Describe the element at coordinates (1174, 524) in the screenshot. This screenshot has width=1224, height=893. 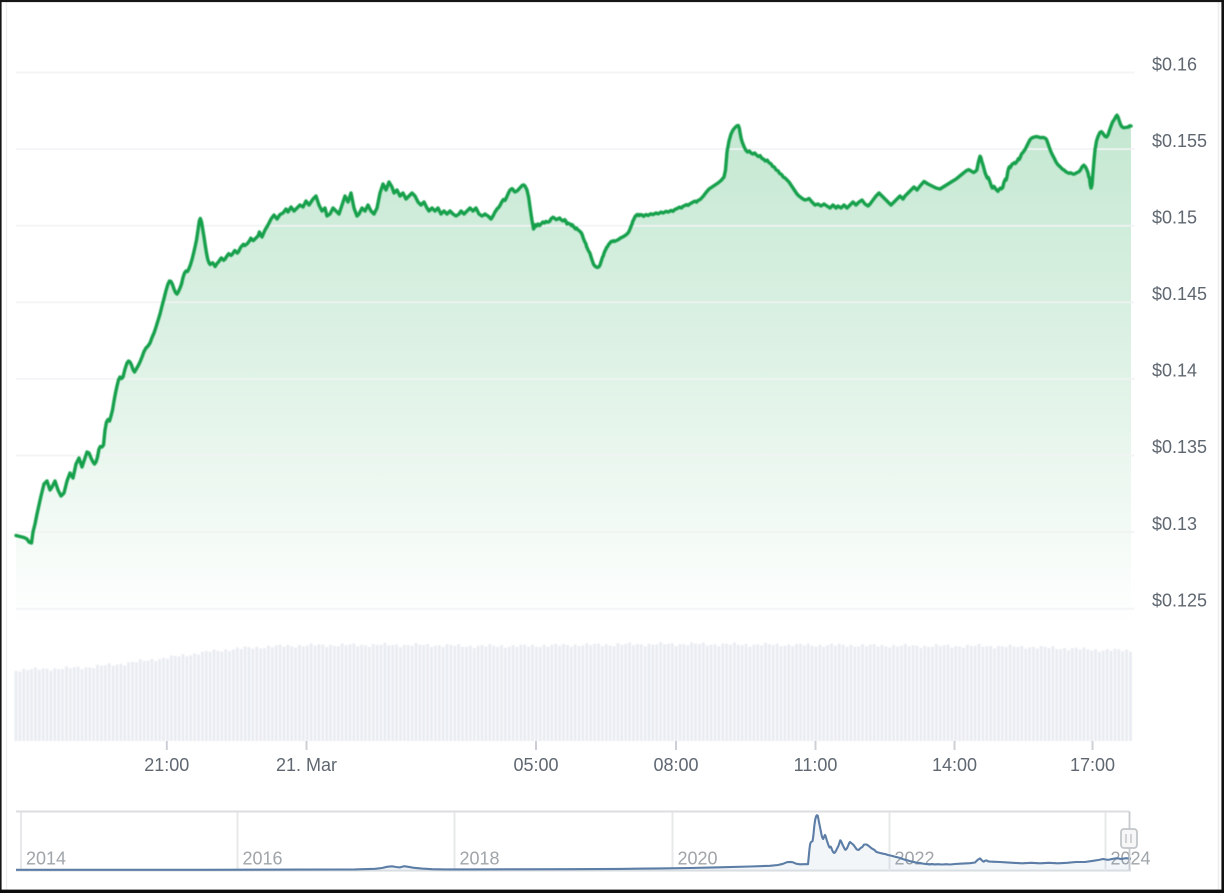
I see `svg-text: $0.13` at that location.